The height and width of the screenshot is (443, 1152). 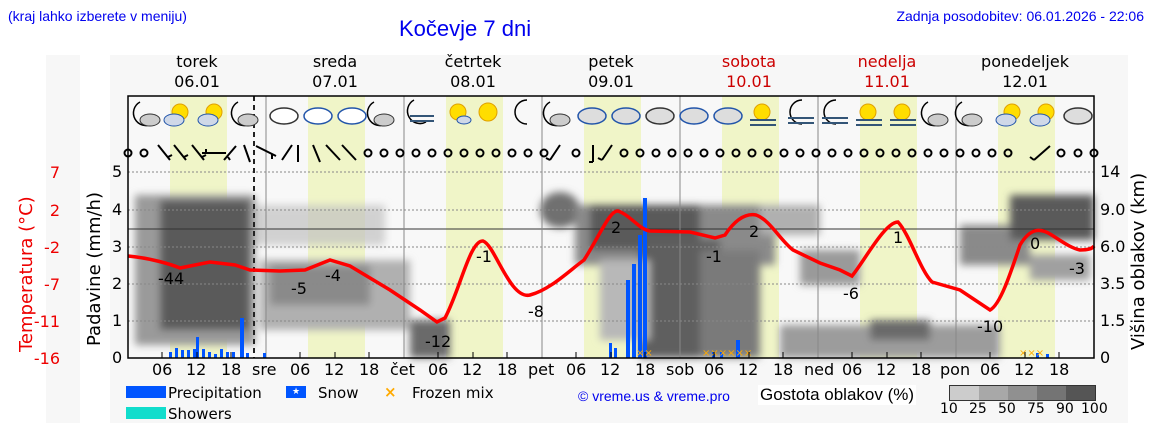 I want to click on legend-precip-swatch, so click(x=146, y=392).